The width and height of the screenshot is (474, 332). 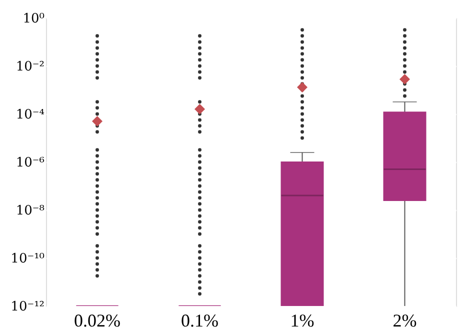 I want to click on x-tick-label: 0.1%, so click(x=199, y=320).